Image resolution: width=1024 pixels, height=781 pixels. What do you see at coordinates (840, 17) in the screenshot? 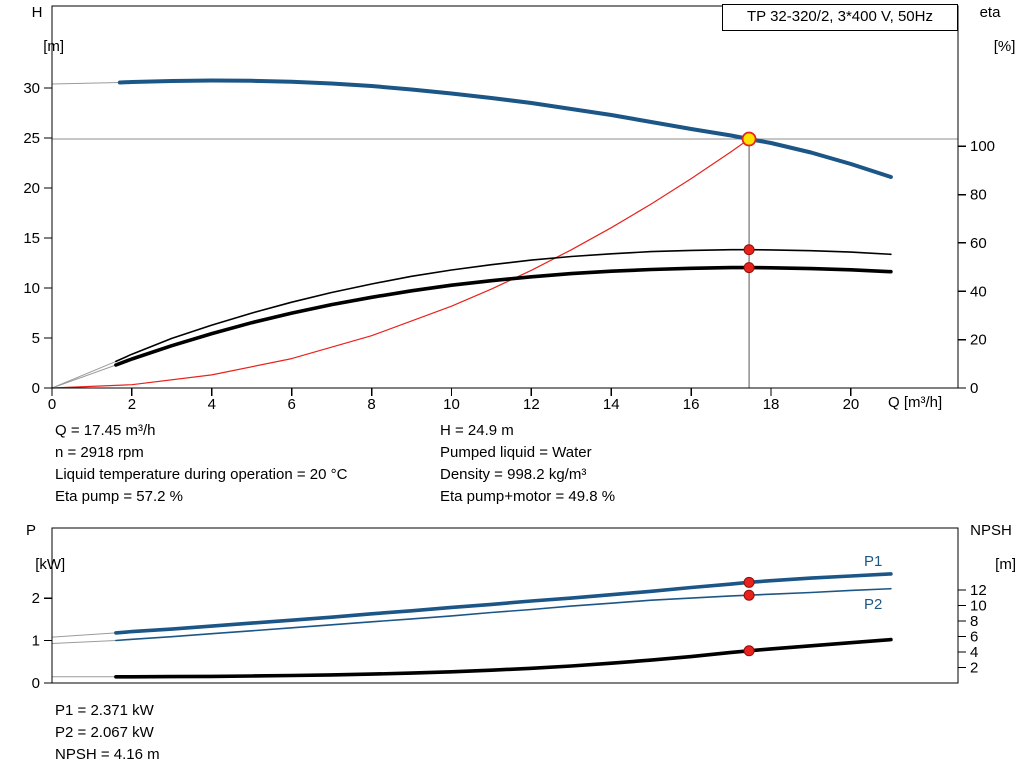
I see `chart-title-box: TP 32-320/2, 3*400 V, 50Hz` at bounding box center [840, 17].